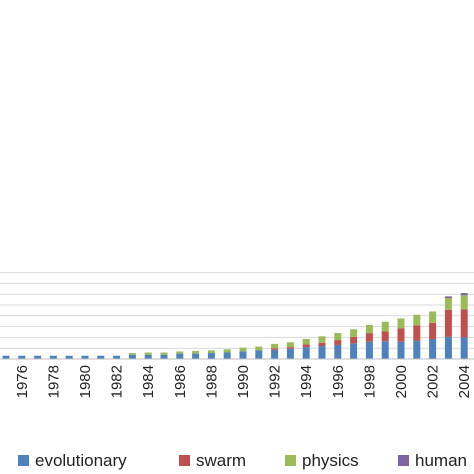  I want to click on legend-label-evolutionary: evolutionary, so click(81, 460).